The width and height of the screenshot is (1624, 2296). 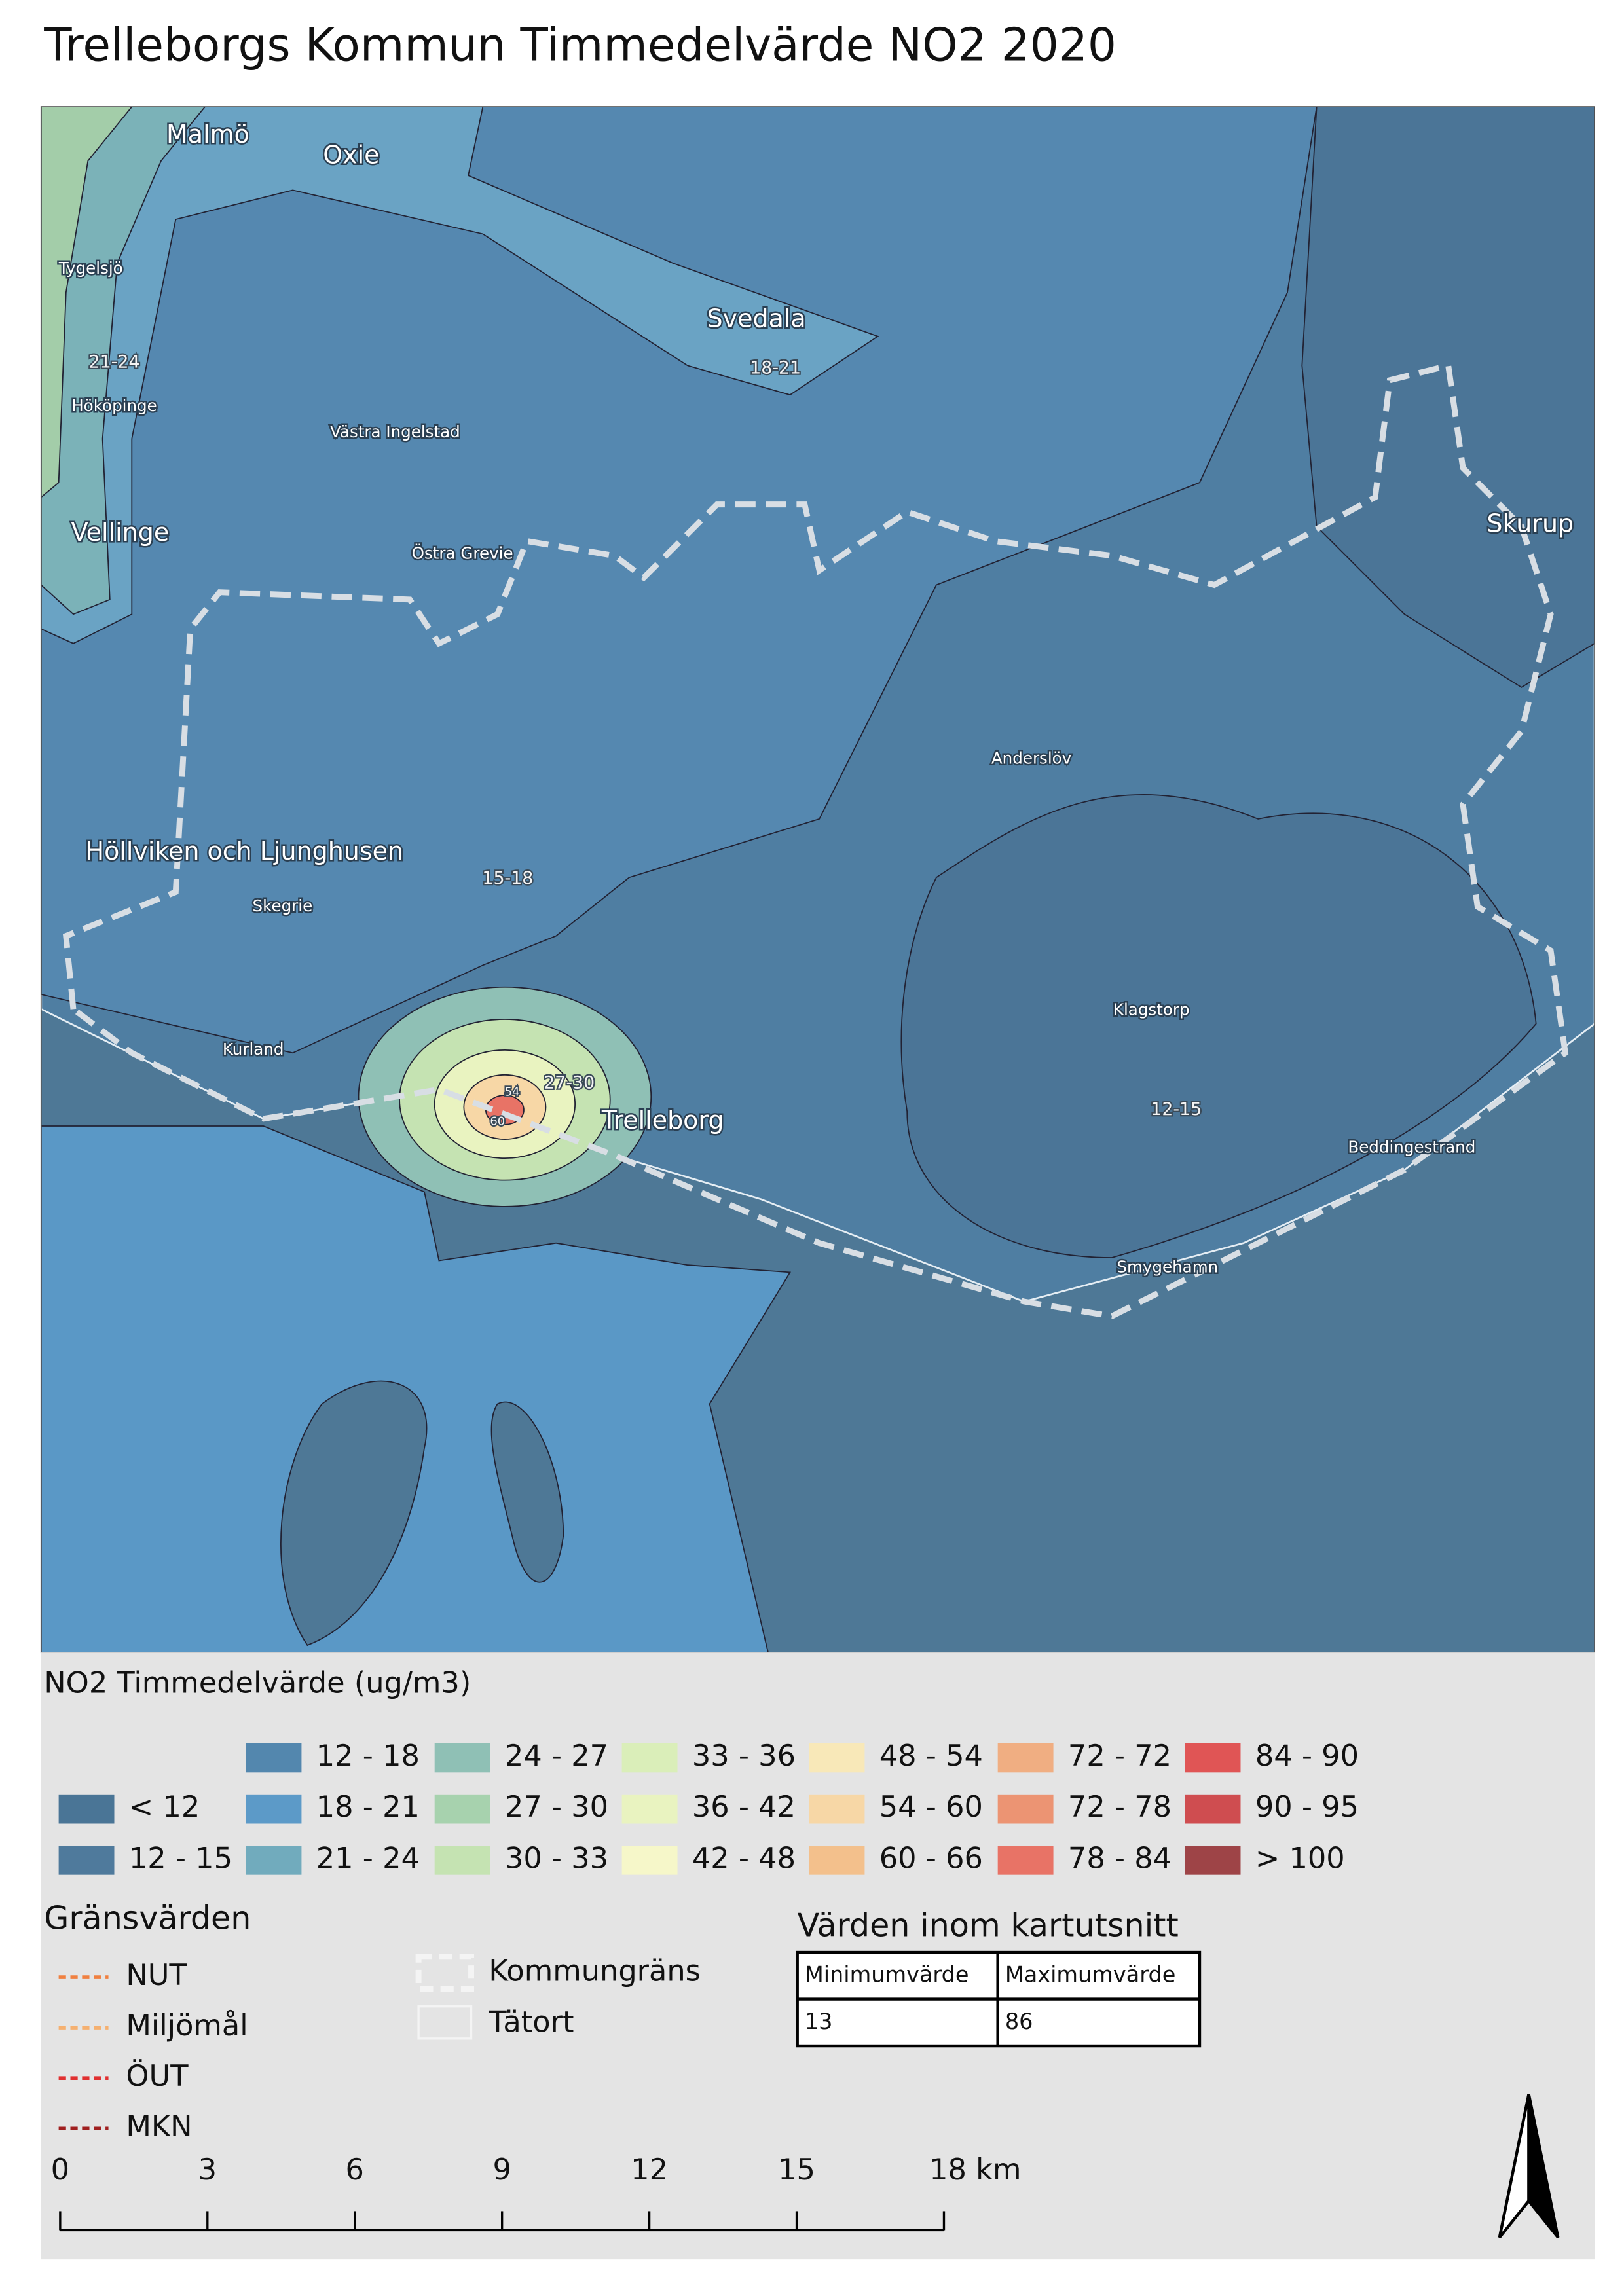 What do you see at coordinates (975, 2170) in the screenshot?
I see `scale-label: 18 km` at bounding box center [975, 2170].